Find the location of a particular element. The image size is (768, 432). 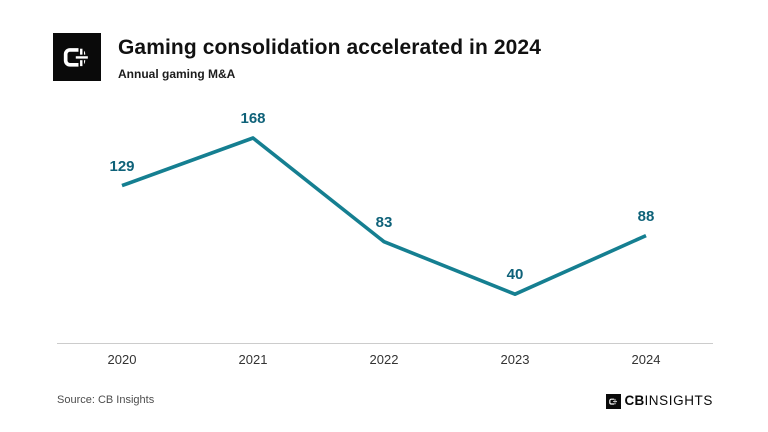

brand-text-cb: CB is located at coordinates (634, 400).